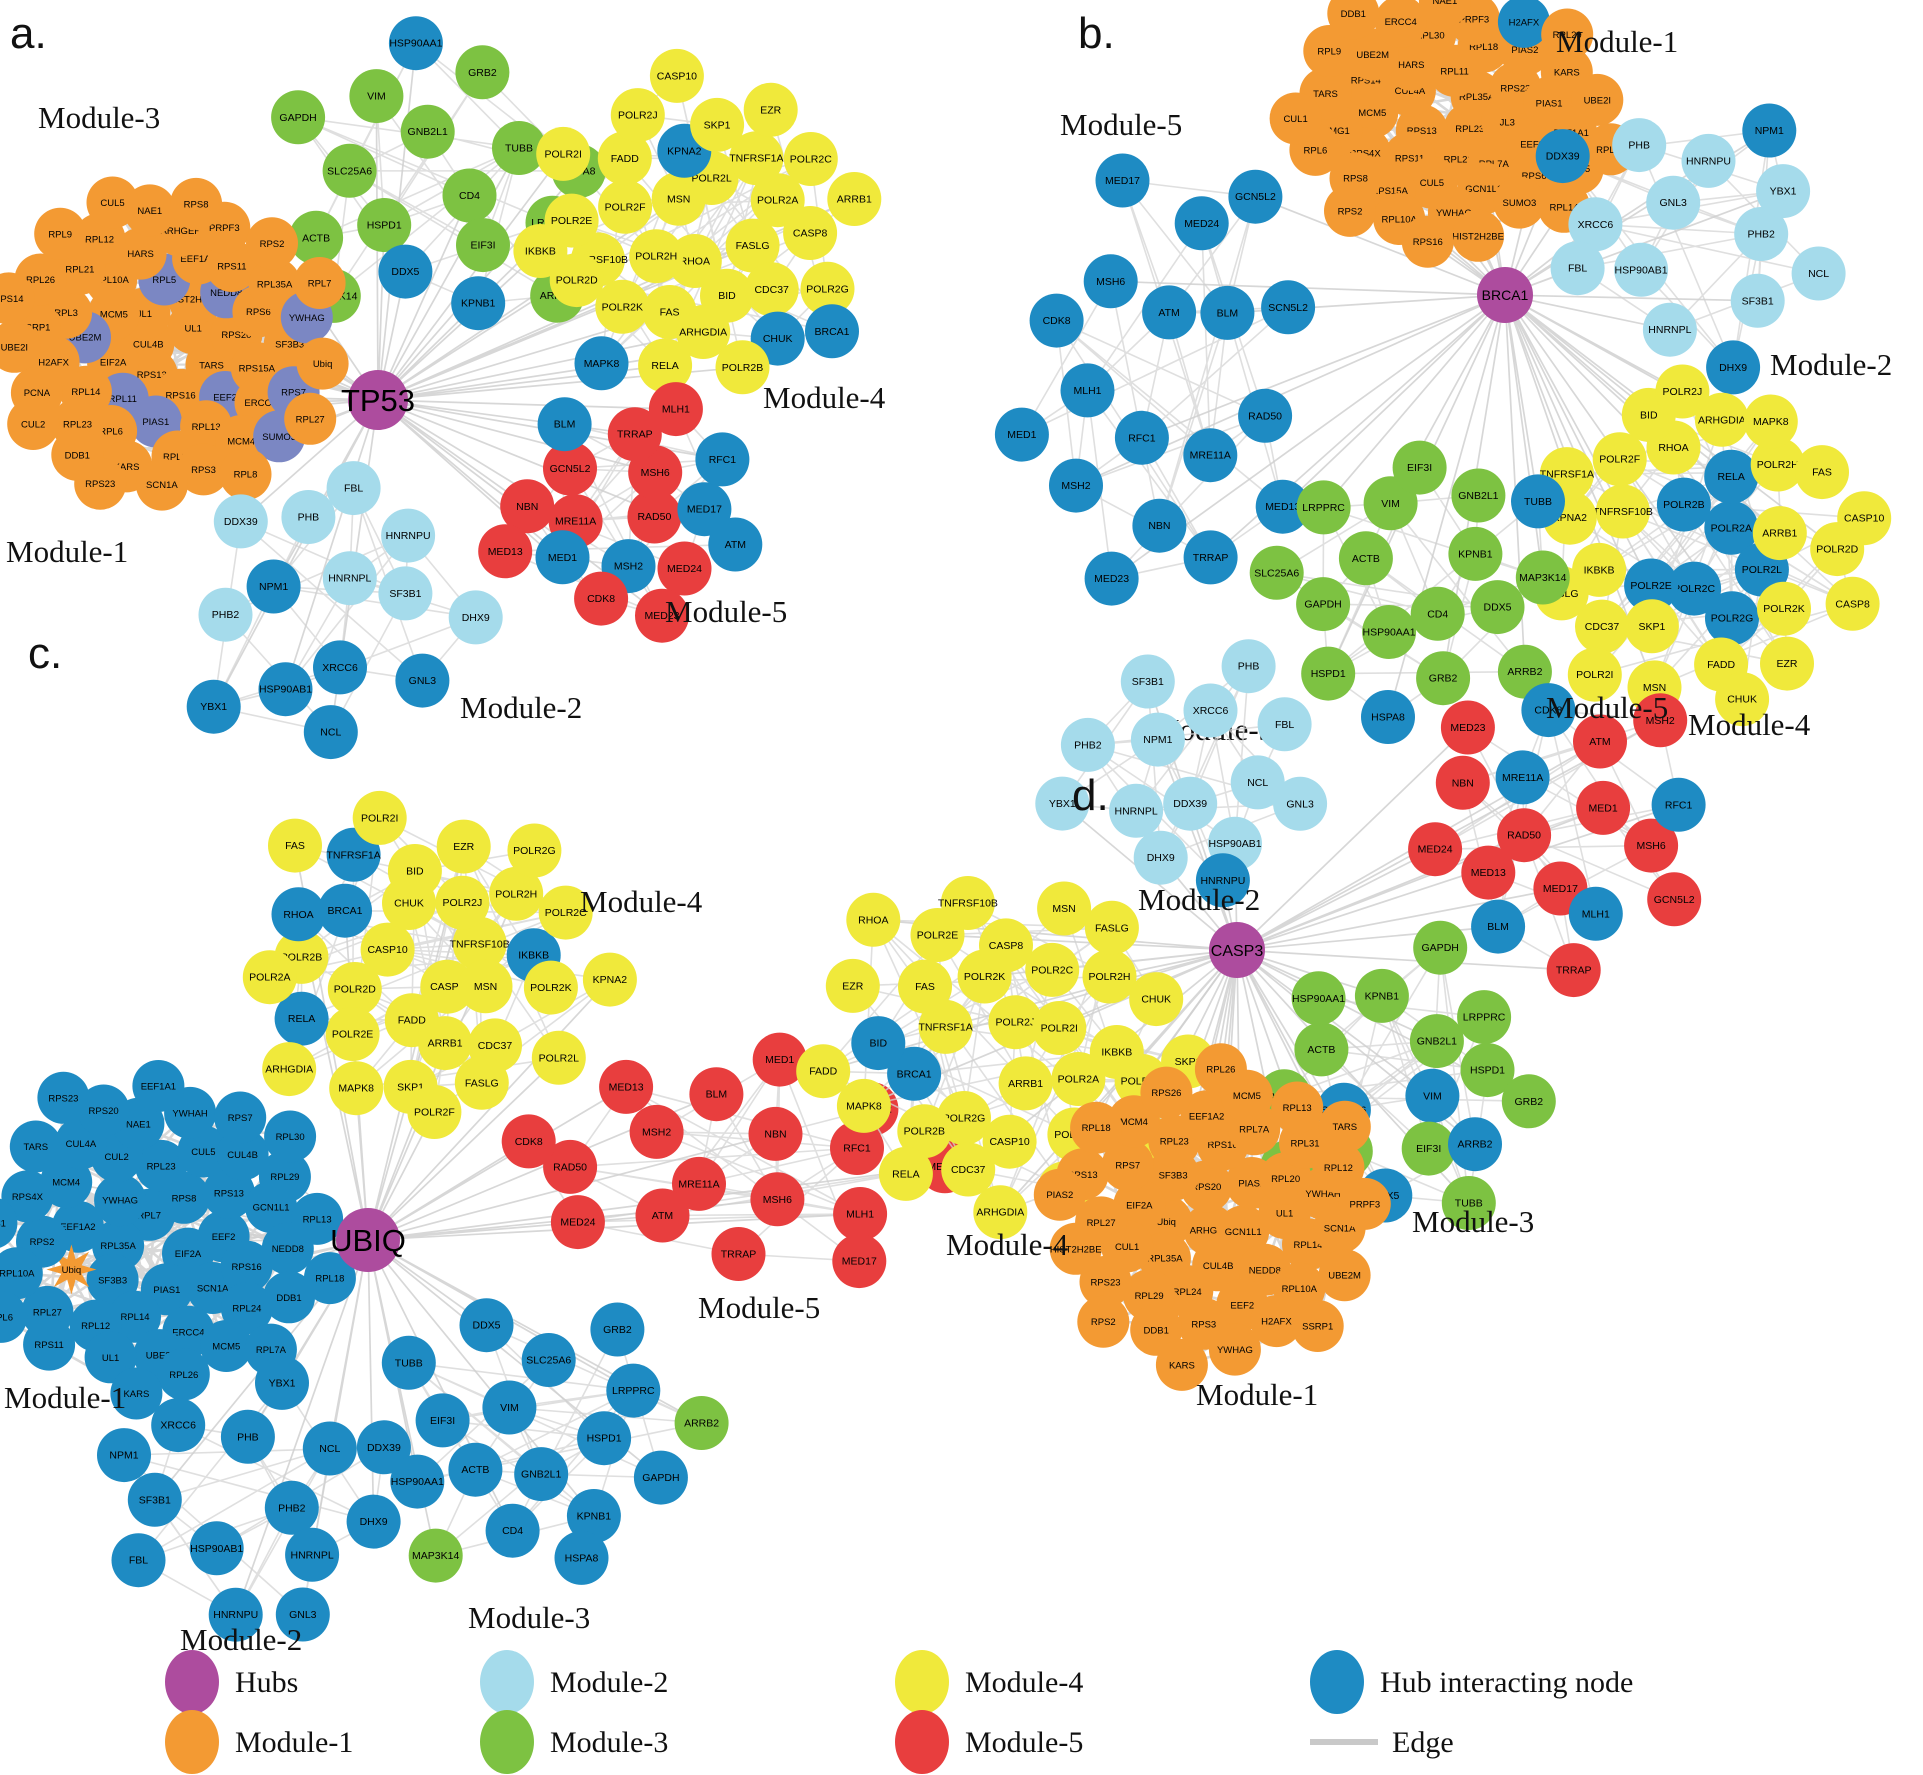  What do you see at coordinates (1381, 995) in the screenshot?
I see `node-KPNB1` at bounding box center [1381, 995].